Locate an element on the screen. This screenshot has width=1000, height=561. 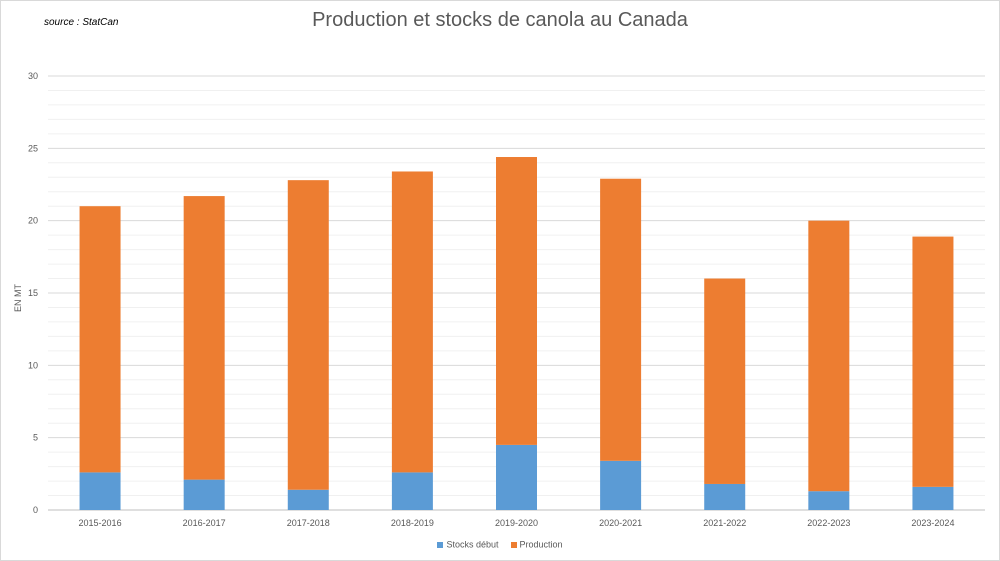
x-tick-label: 2019-2020 is located at coordinates (516, 523).